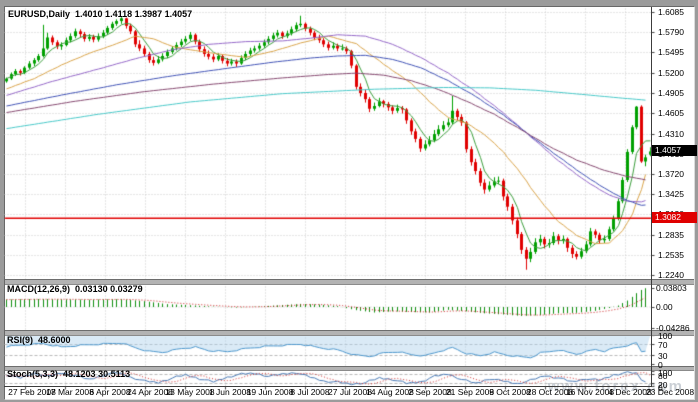 Image resolution: width=698 pixels, height=402 pixels. What do you see at coordinates (390, 392) in the screenshot?
I see `axis-date-label: 14 Aug 2008` at bounding box center [390, 392].